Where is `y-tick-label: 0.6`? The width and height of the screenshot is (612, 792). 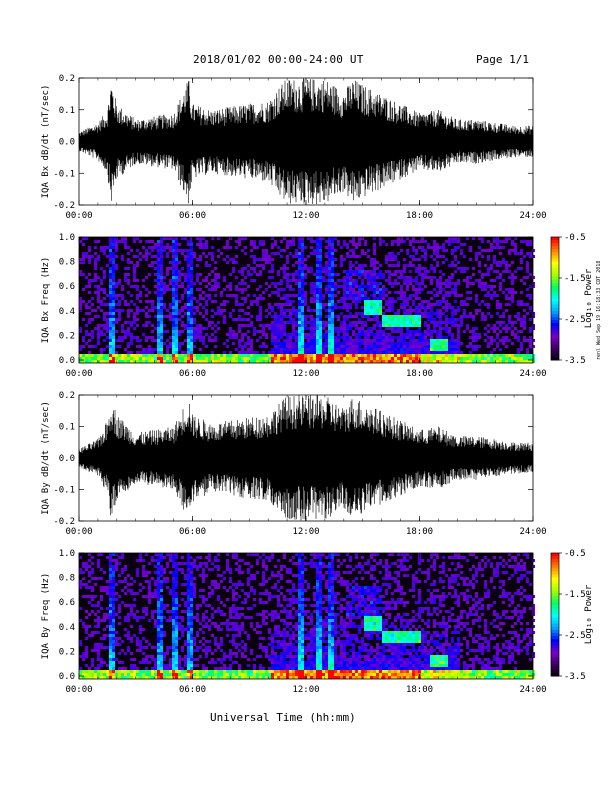
y-tick-label: 0.6 is located at coordinates (67, 603).